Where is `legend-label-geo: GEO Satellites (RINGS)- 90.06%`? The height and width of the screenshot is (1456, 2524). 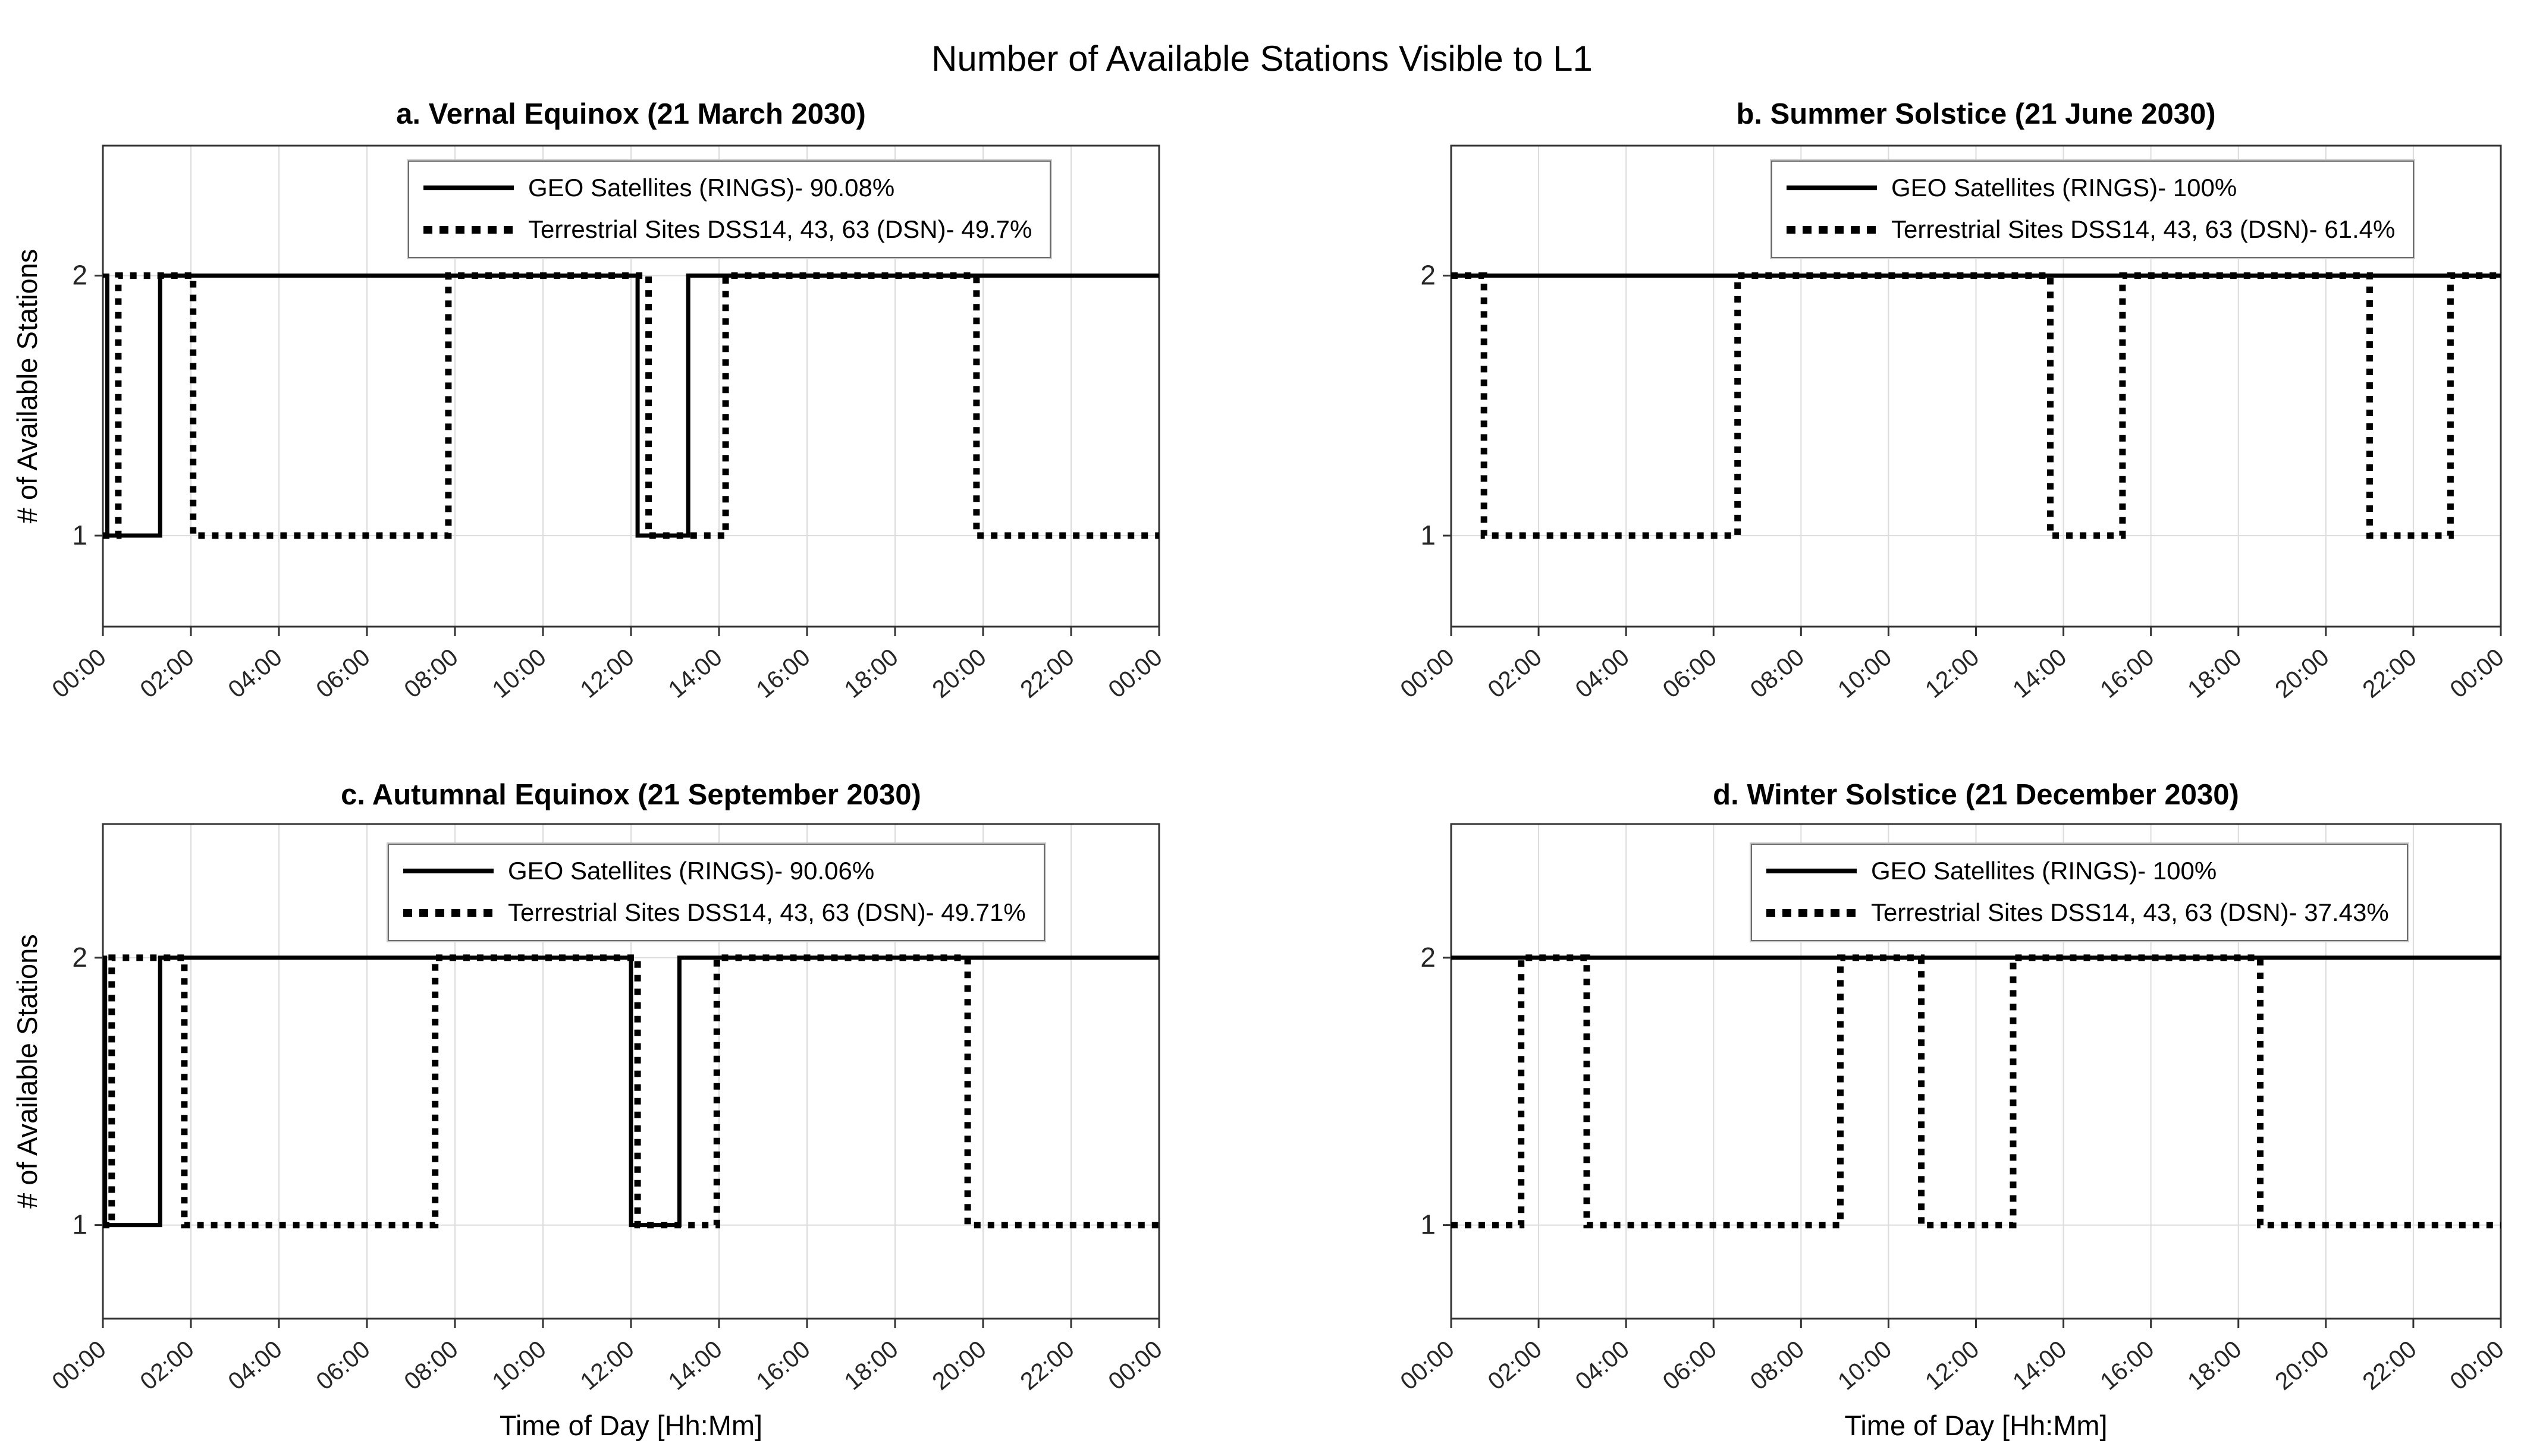
legend-label-geo: GEO Satellites (RINGS)- 90.06% is located at coordinates (691, 871).